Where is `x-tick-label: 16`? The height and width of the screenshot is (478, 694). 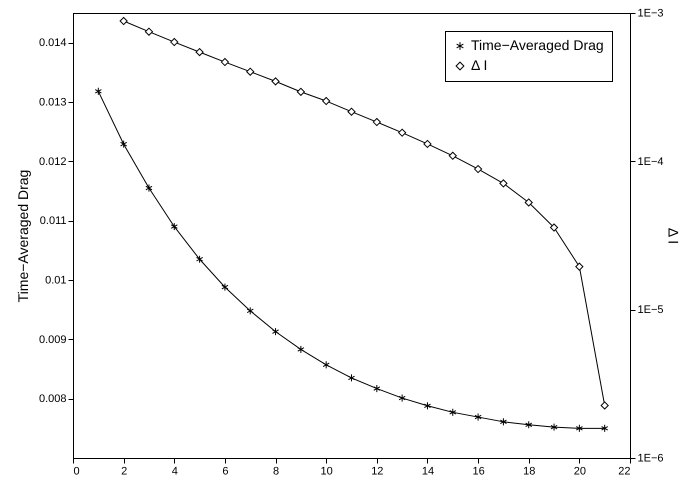
x-tick-label: 16 is located at coordinates (478, 472).